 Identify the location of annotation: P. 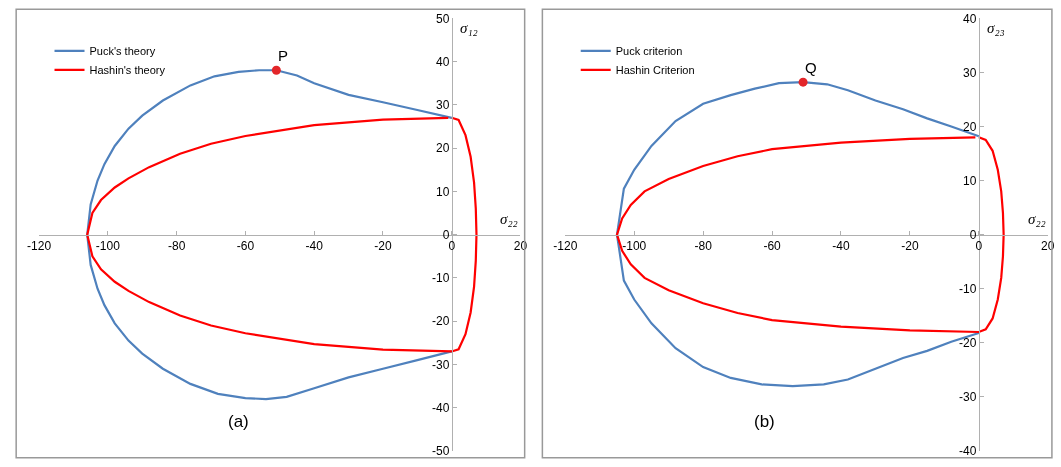
(283, 55).